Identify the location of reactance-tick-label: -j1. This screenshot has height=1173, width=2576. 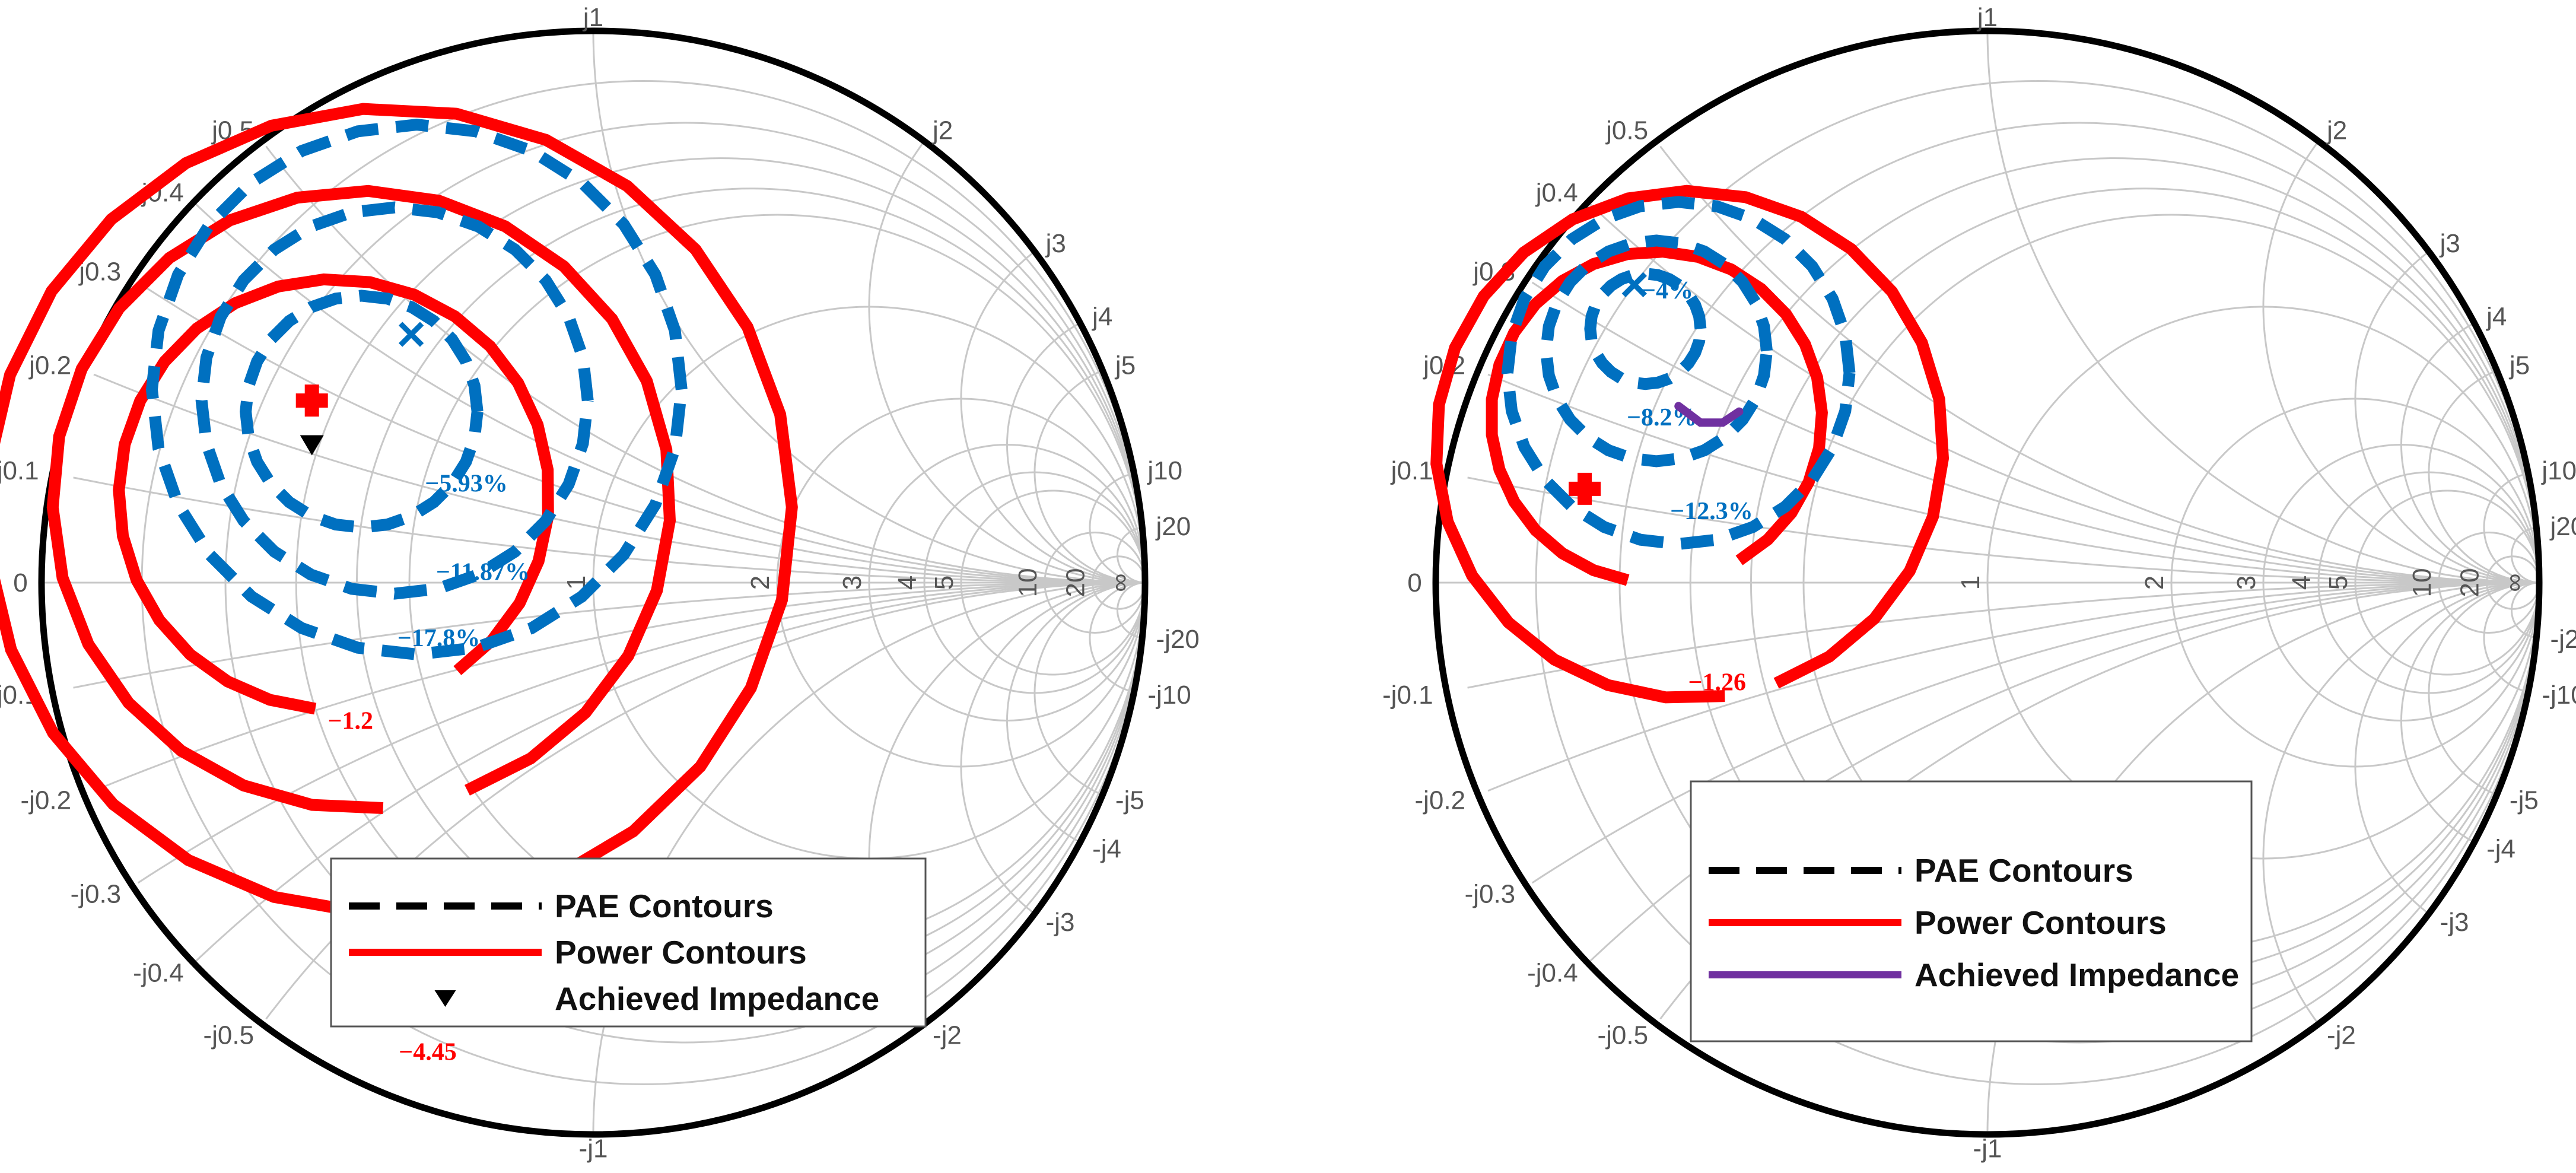
(593, 1148).